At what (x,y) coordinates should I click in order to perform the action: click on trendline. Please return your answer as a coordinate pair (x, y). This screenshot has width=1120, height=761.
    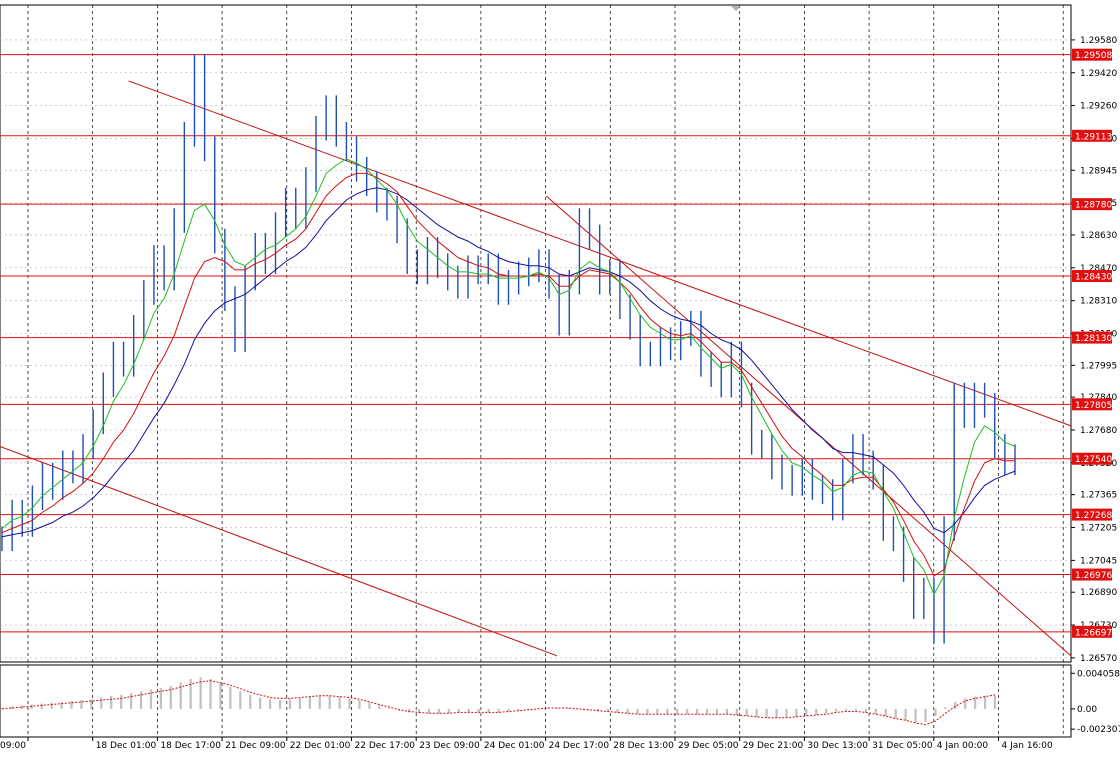
    Looking at the image, I should click on (279, 551).